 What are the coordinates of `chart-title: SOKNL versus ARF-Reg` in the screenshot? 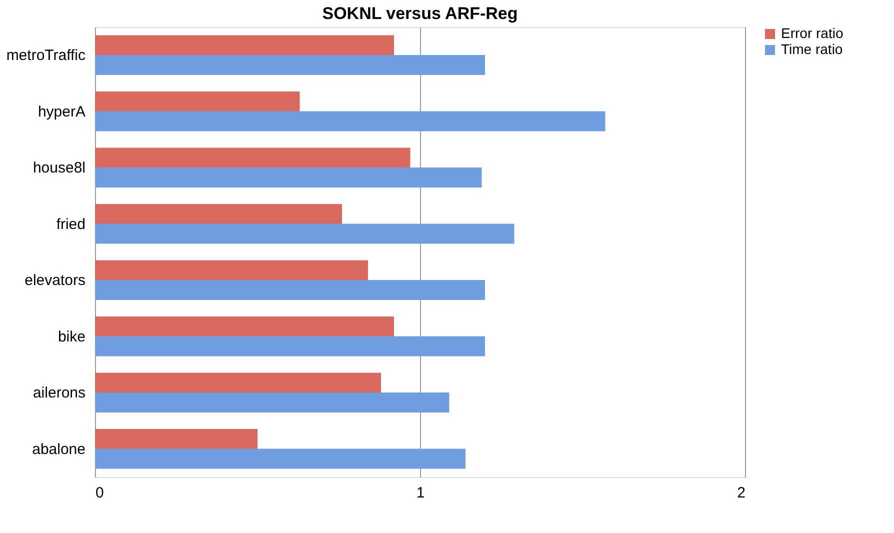 It's located at (420, 13).